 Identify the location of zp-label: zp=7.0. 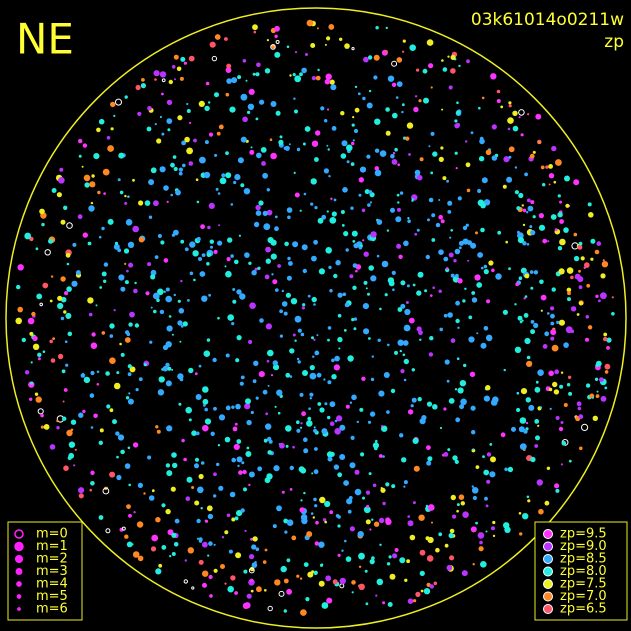
(583, 596).